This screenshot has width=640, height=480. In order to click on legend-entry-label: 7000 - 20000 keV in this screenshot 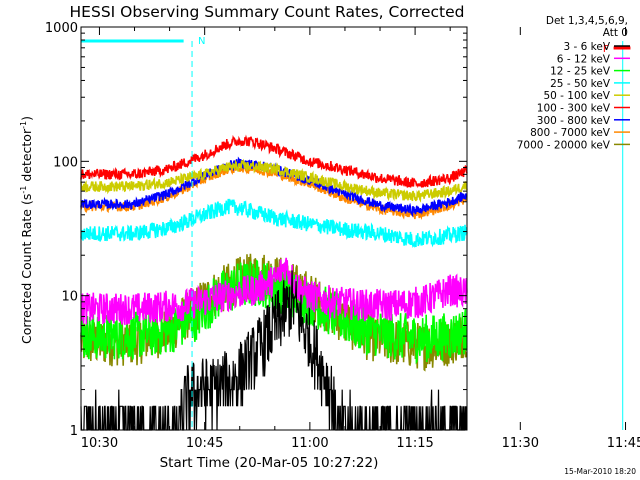, I will do `click(564, 145)`.